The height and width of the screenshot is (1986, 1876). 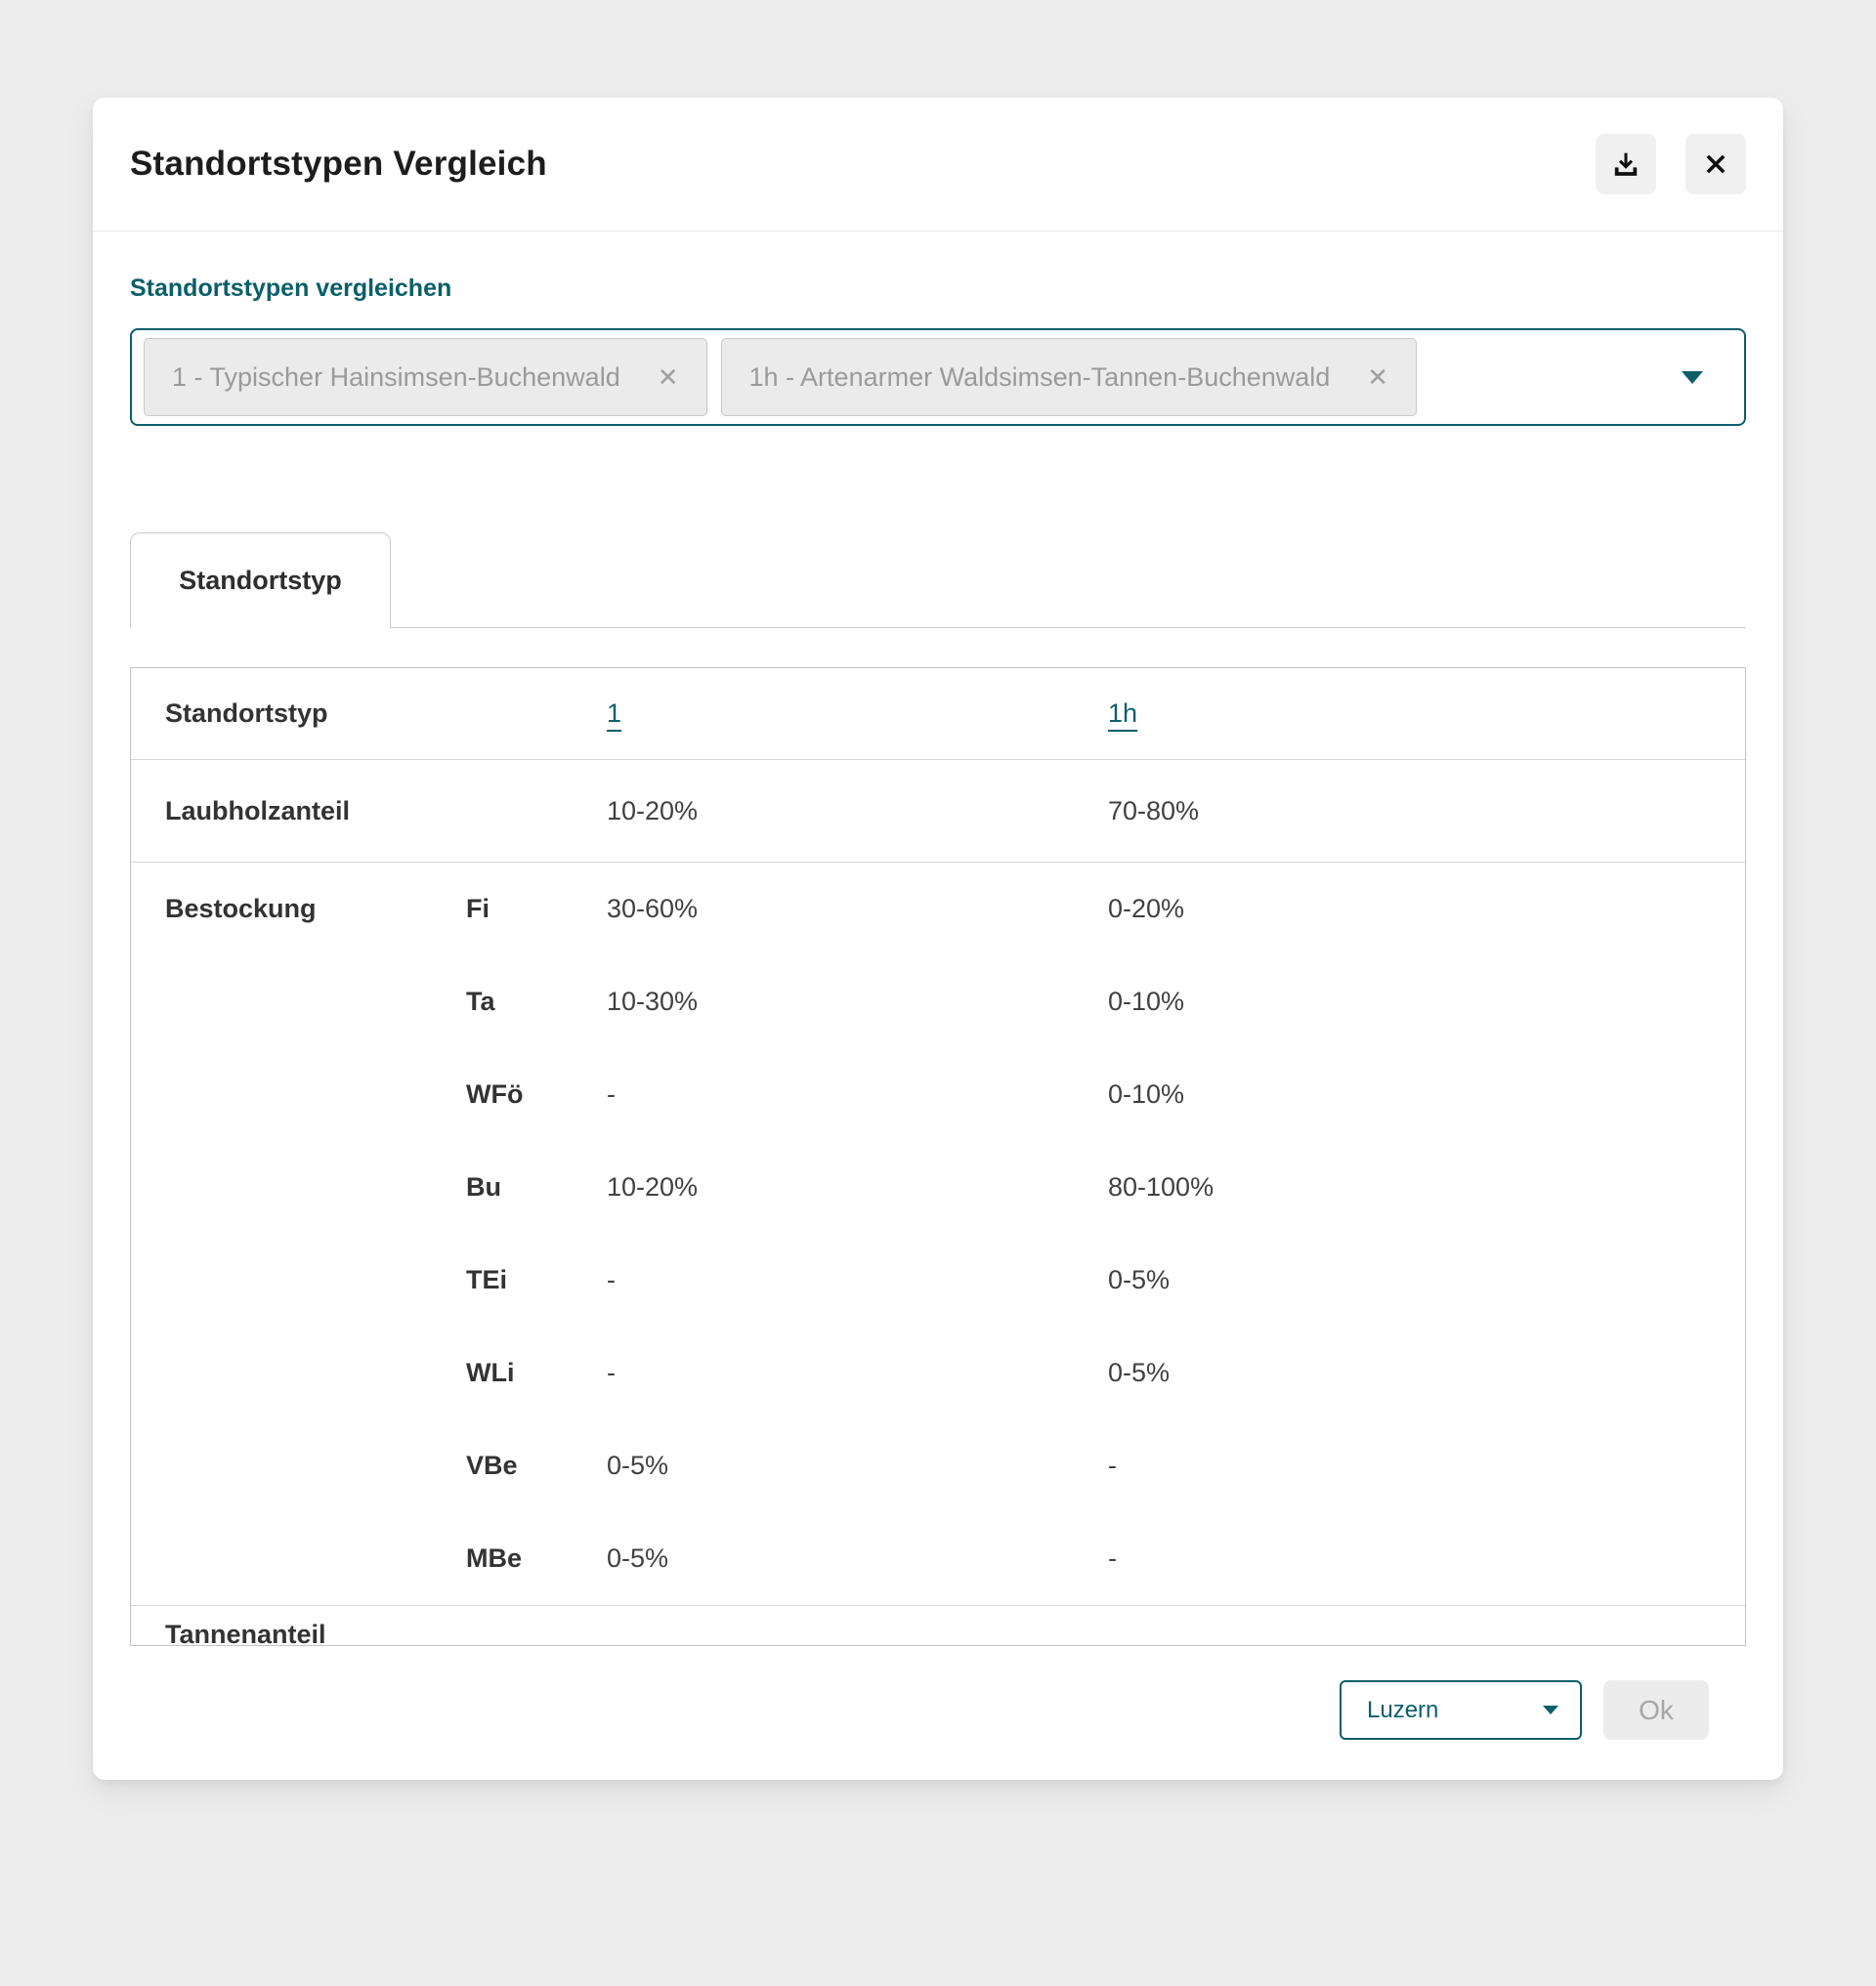 I want to click on value-1h: 70-80%, so click(x=1154, y=810).